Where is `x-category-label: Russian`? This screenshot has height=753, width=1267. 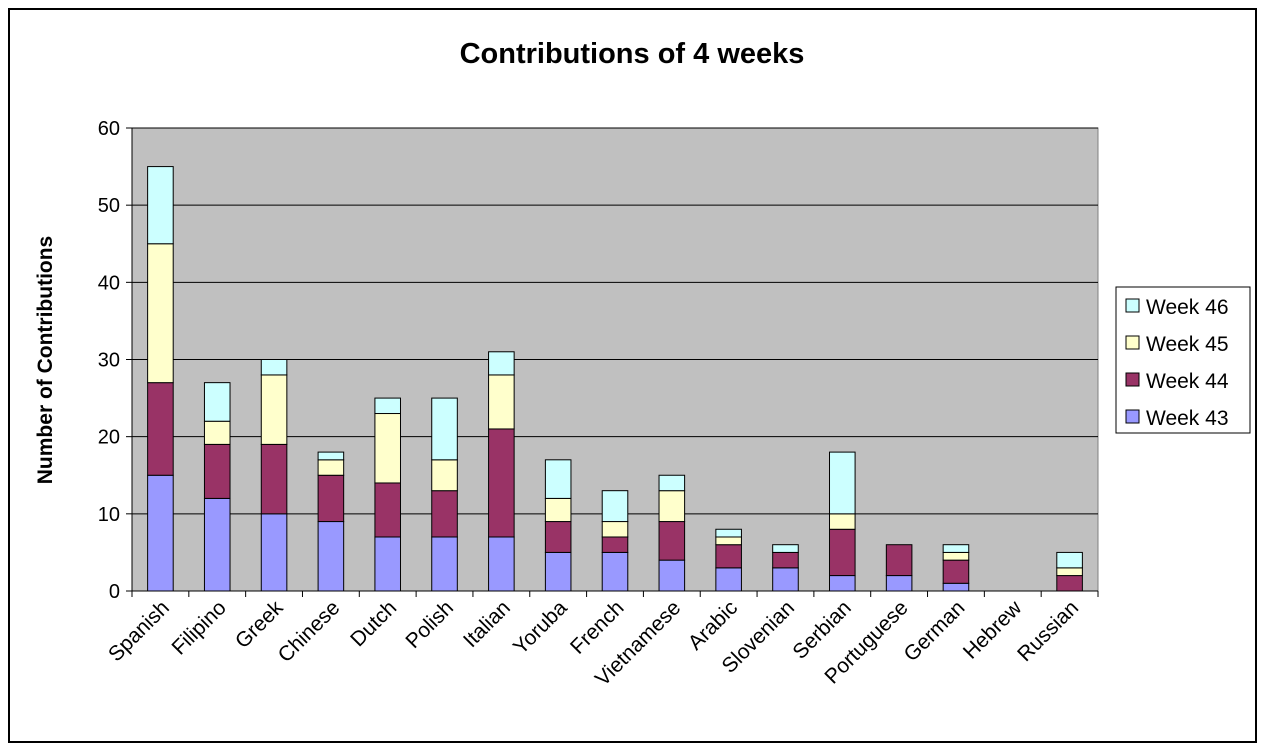
x-category-label: Russian is located at coordinates (1048, 631).